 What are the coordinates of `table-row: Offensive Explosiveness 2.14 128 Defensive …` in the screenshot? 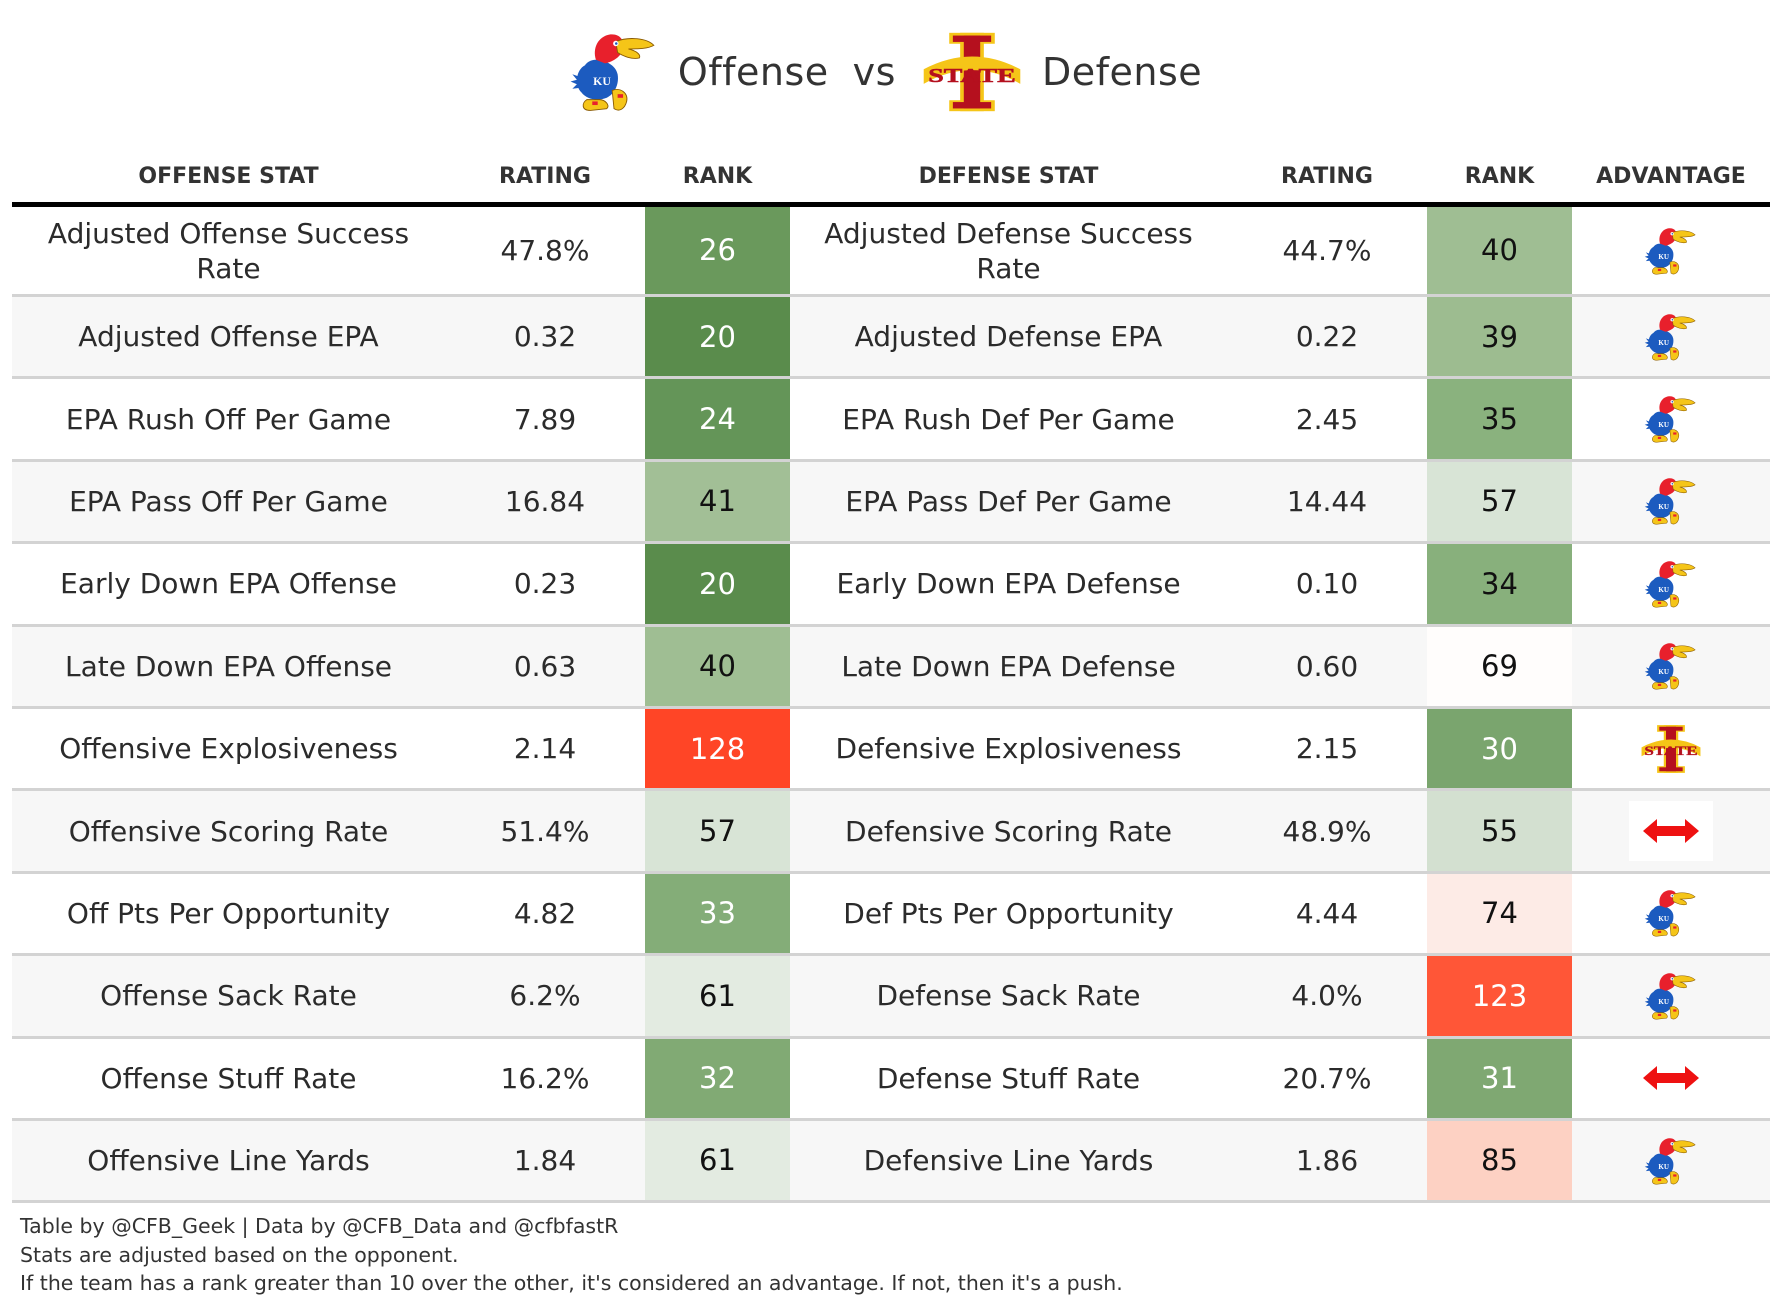 It's located at (891, 750).